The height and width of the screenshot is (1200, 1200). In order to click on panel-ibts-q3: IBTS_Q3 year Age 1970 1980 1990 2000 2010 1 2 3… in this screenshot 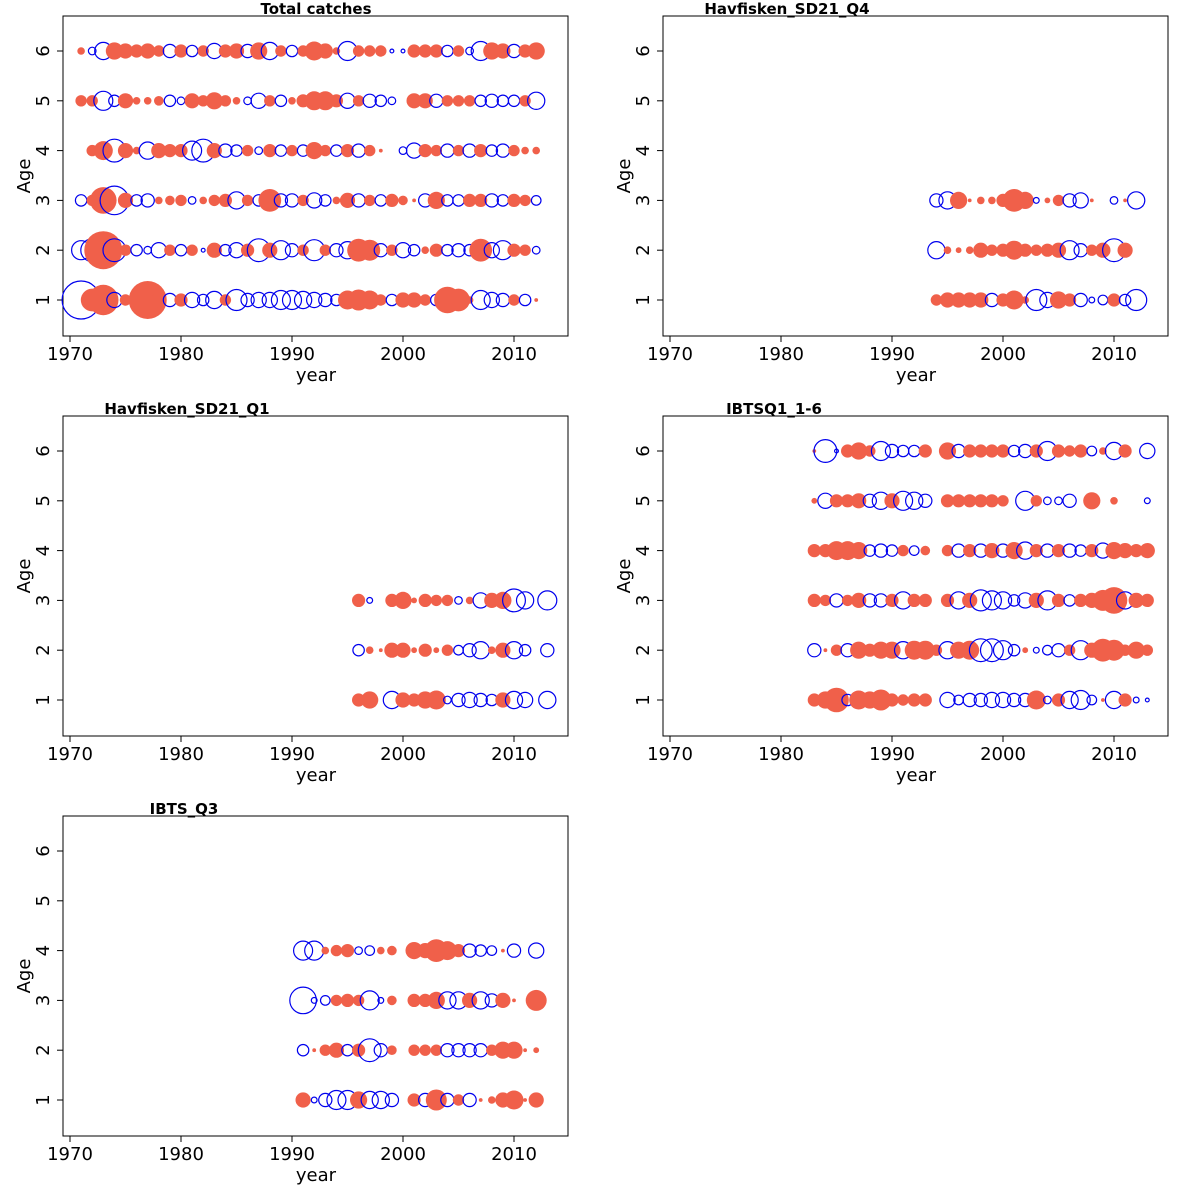, I will do `click(291, 993)`.